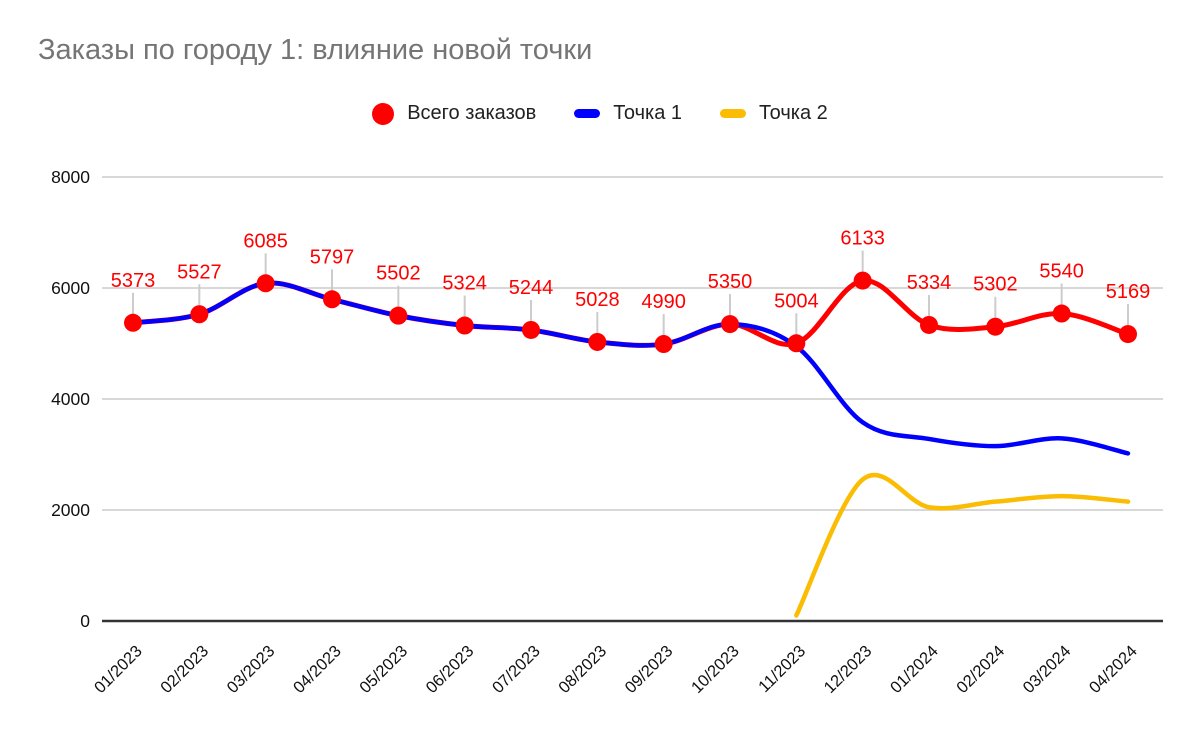  I want to click on data-label: 6133, so click(862, 239).